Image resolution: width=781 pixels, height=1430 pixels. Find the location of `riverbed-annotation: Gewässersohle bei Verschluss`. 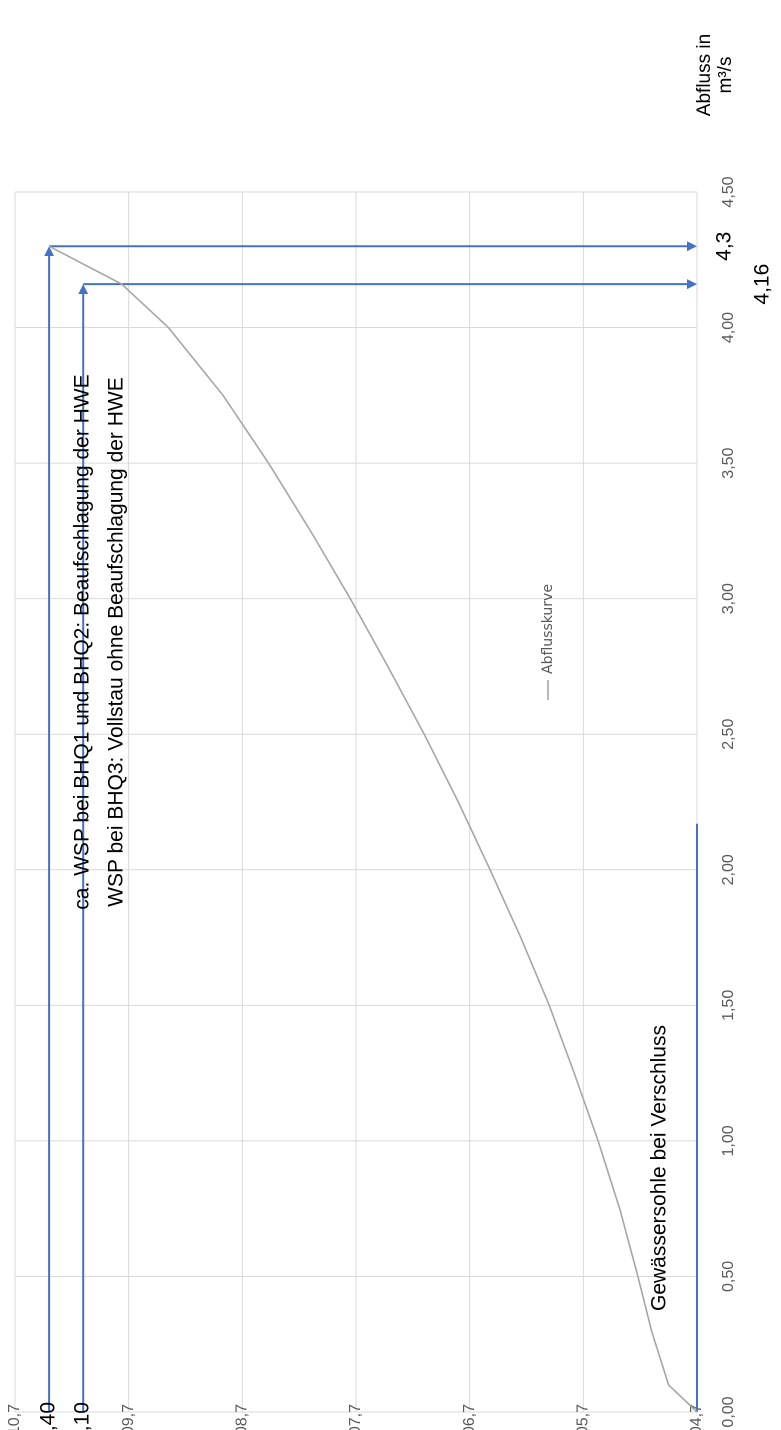

riverbed-annotation: Gewässersohle bei Verschluss is located at coordinates (659, 1168).